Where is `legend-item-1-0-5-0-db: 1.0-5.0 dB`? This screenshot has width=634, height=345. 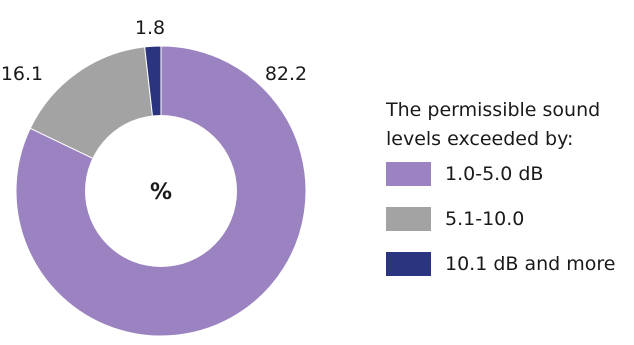 legend-item-1-0-5-0-db: 1.0-5.0 dB is located at coordinates (510, 174).